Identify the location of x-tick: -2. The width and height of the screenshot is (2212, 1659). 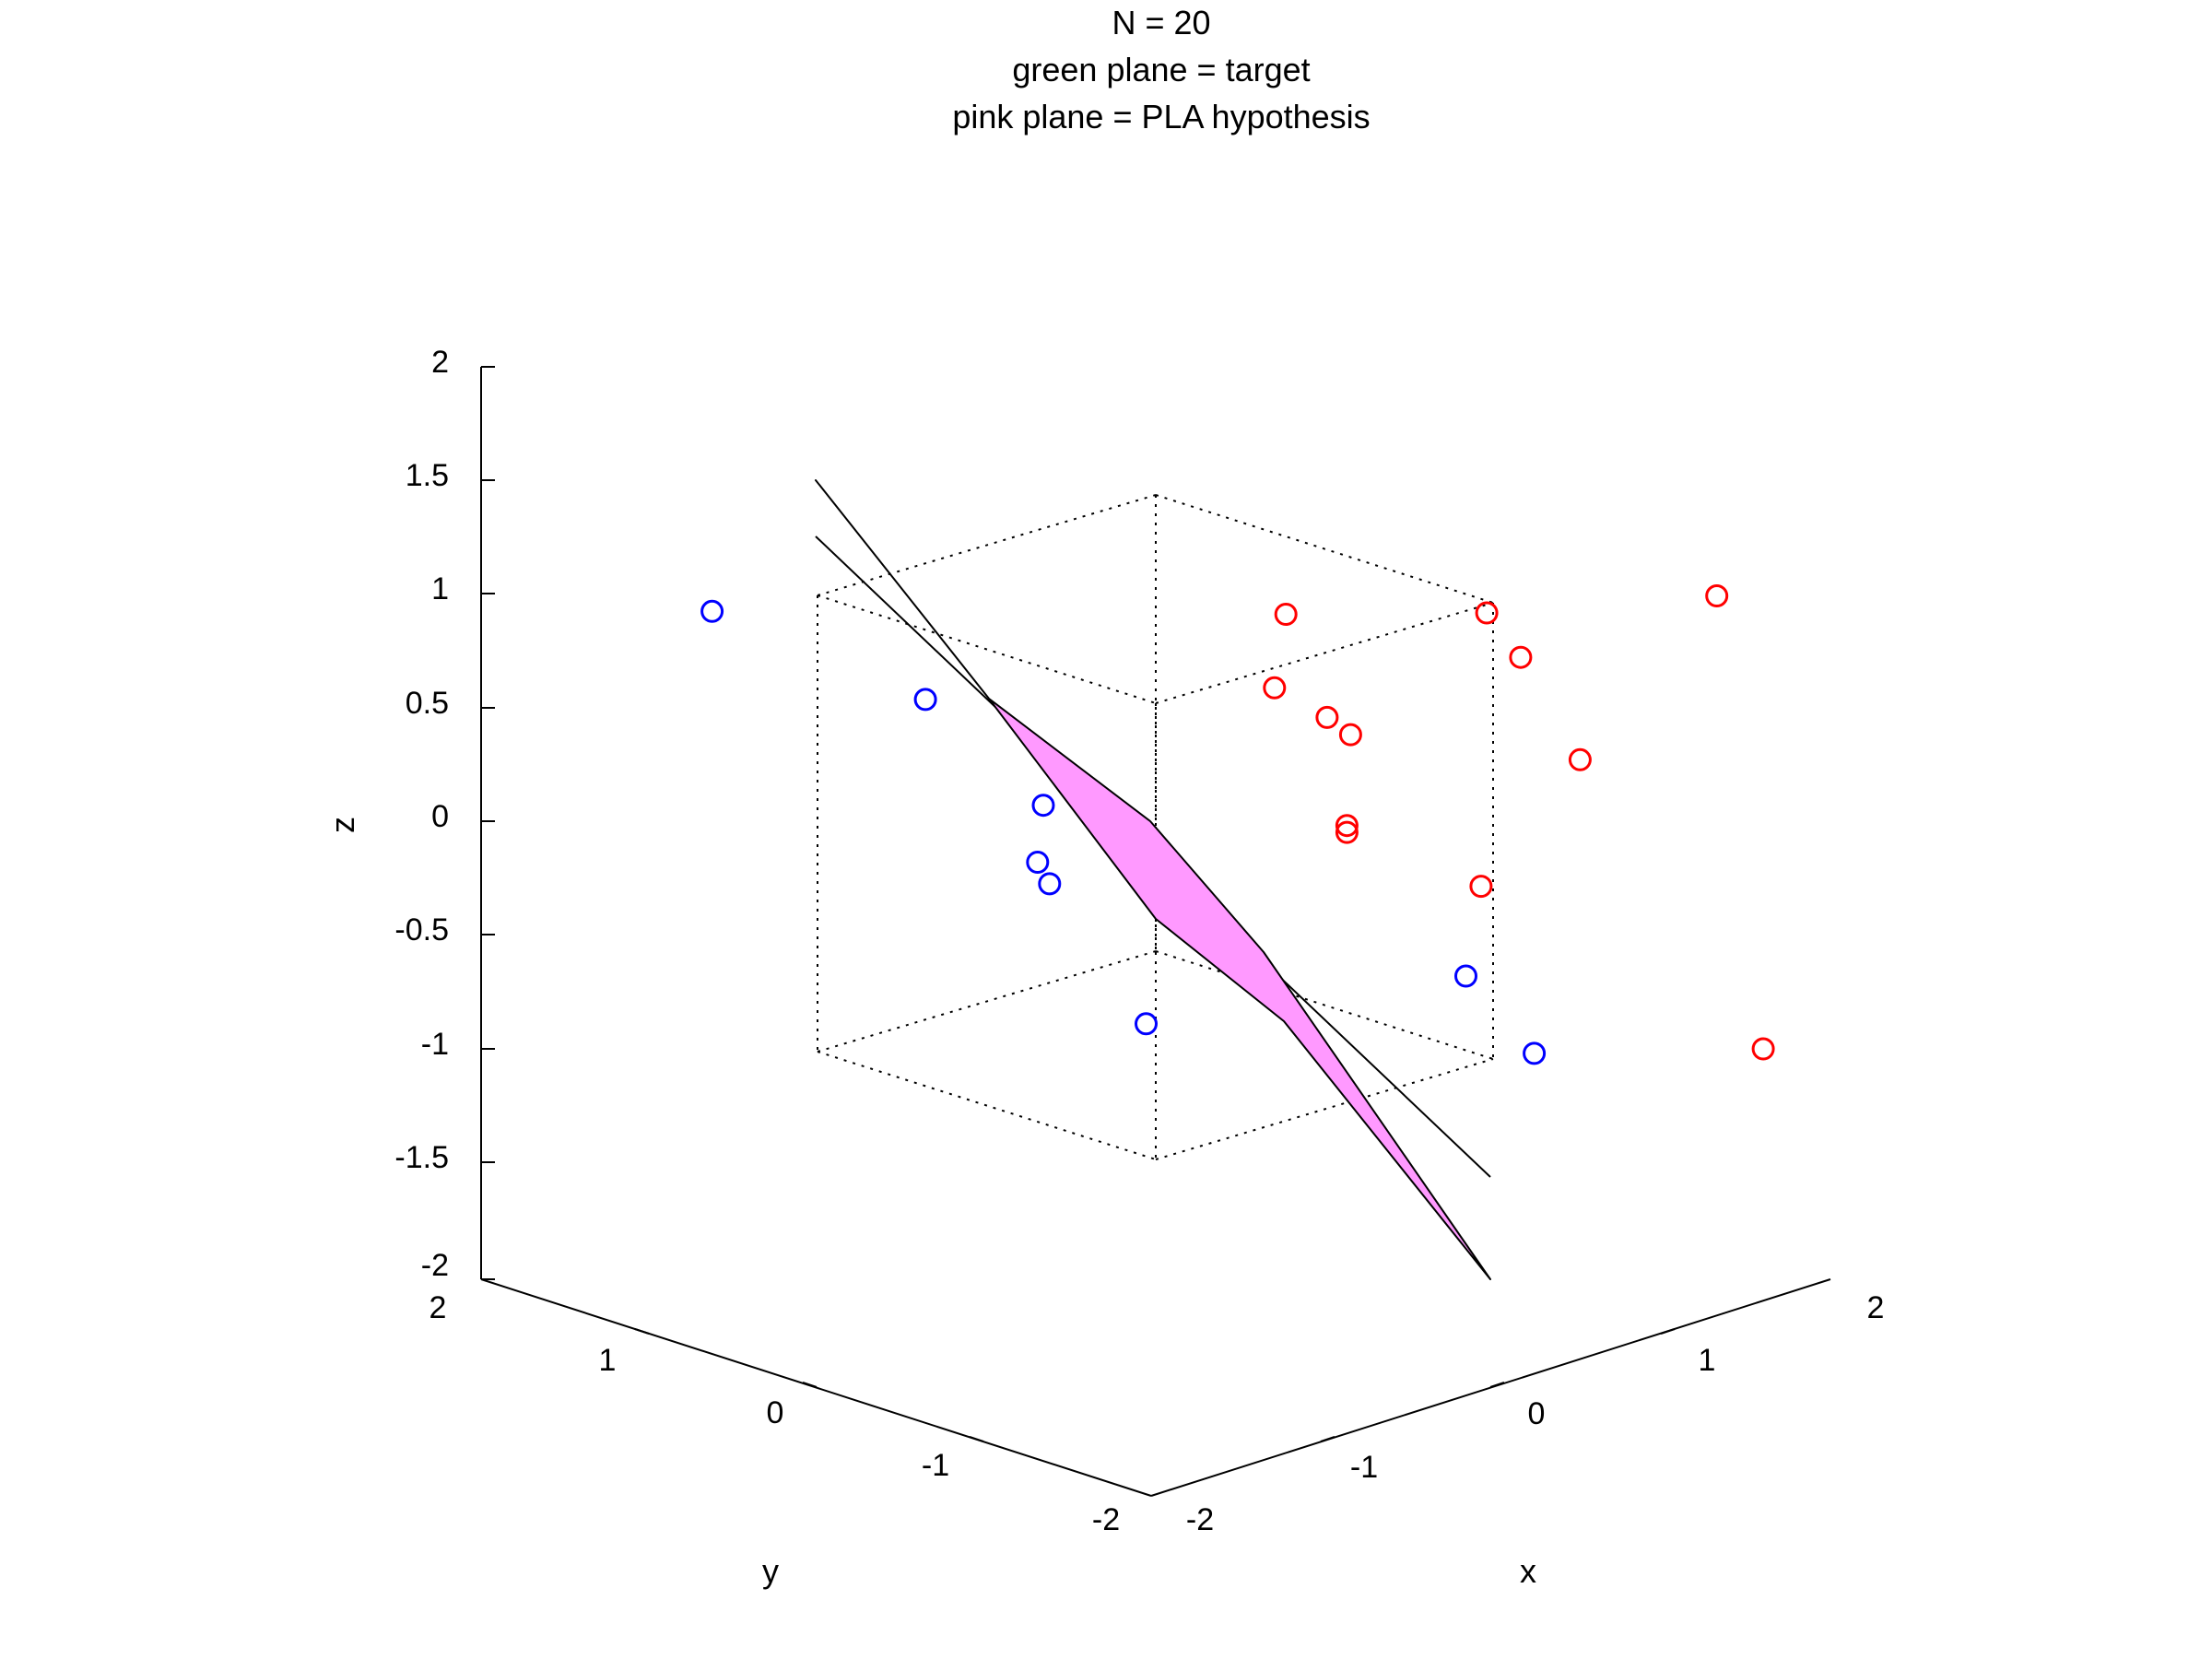
(1200, 1519).